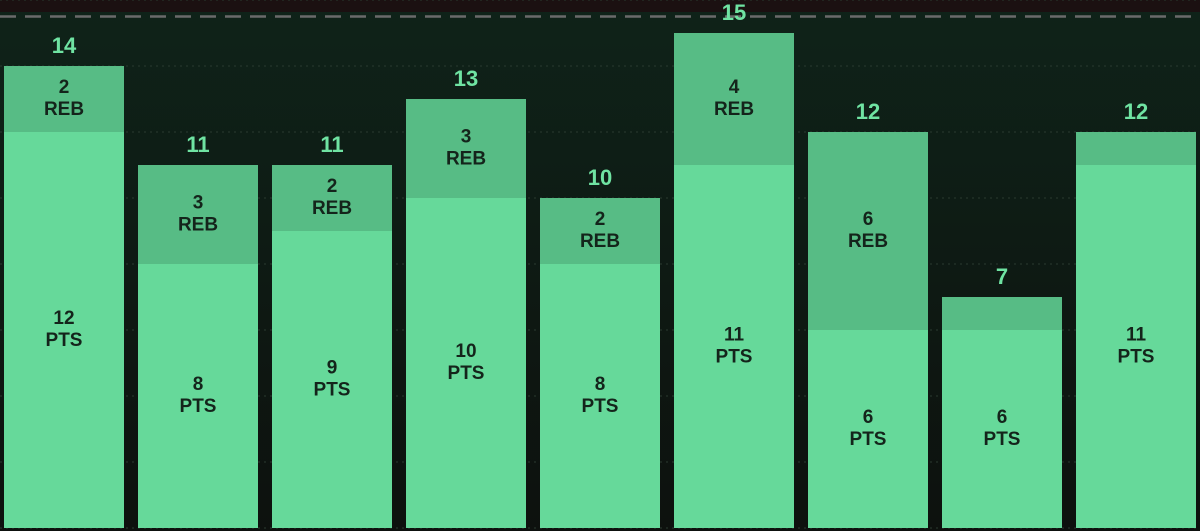 This screenshot has height=531, width=1200. Describe the element at coordinates (600, 6) in the screenshot. I see `top-band` at that location.